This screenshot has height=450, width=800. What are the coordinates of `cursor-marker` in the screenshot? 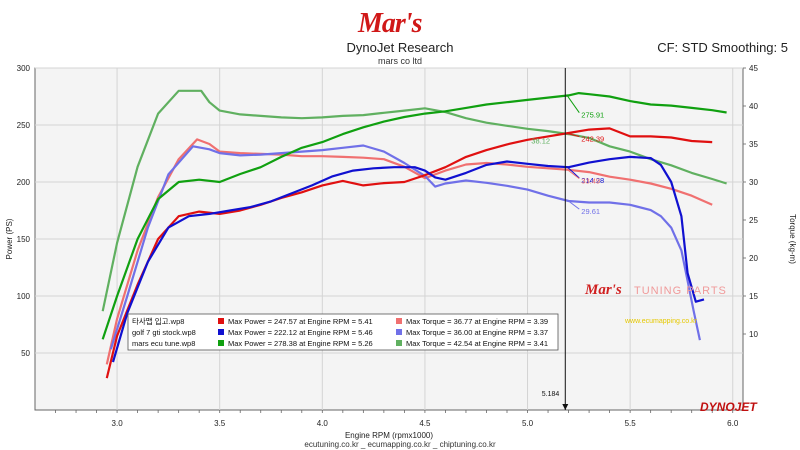 It's located at (565, 407).